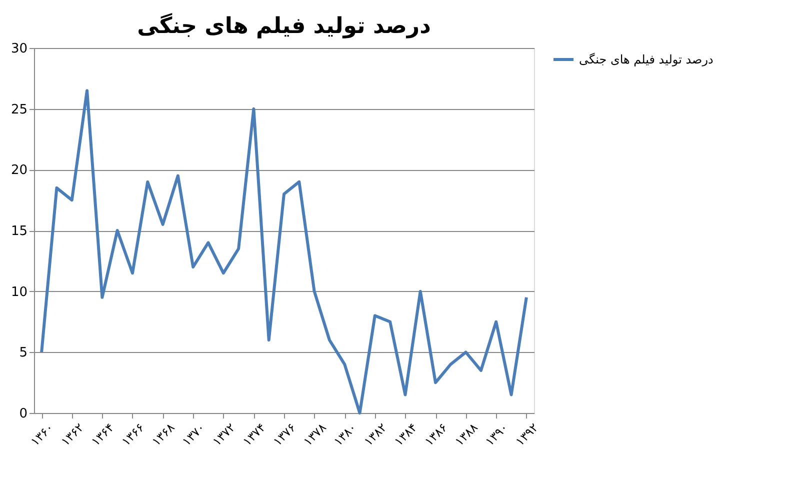  What do you see at coordinates (194, 434) in the screenshot?
I see `x-tick-label: ۱۳۷۰` at bounding box center [194, 434].